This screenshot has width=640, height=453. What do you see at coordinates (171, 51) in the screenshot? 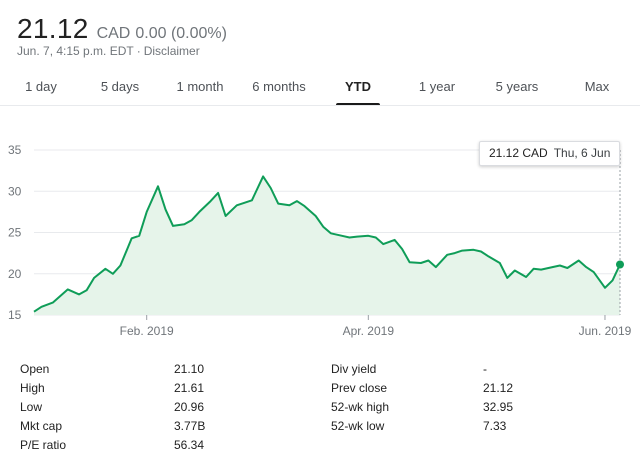
I see `disclaimer-link: Disclaimer` at bounding box center [171, 51].